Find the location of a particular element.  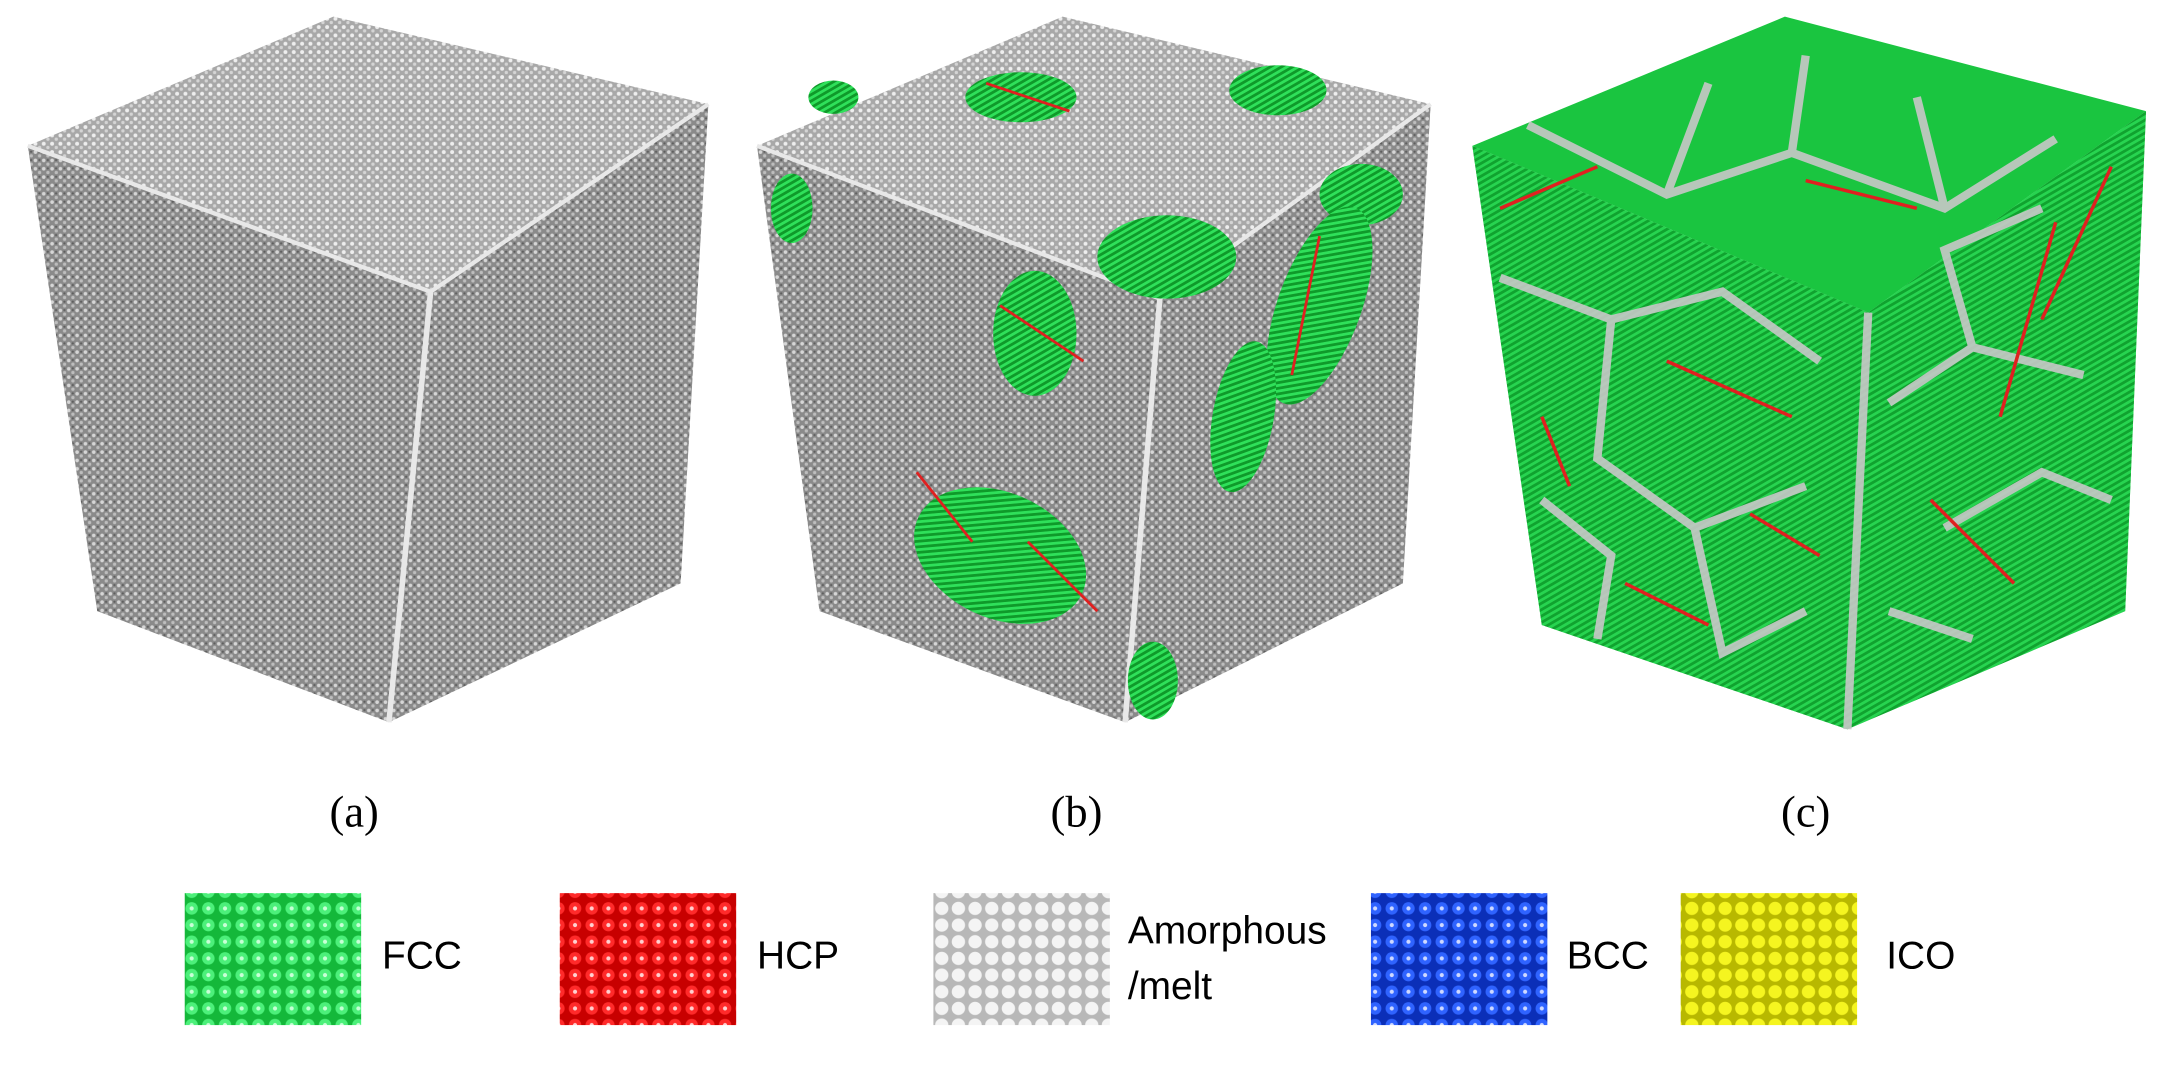

panel-label: (c) is located at coordinates (1805, 811).